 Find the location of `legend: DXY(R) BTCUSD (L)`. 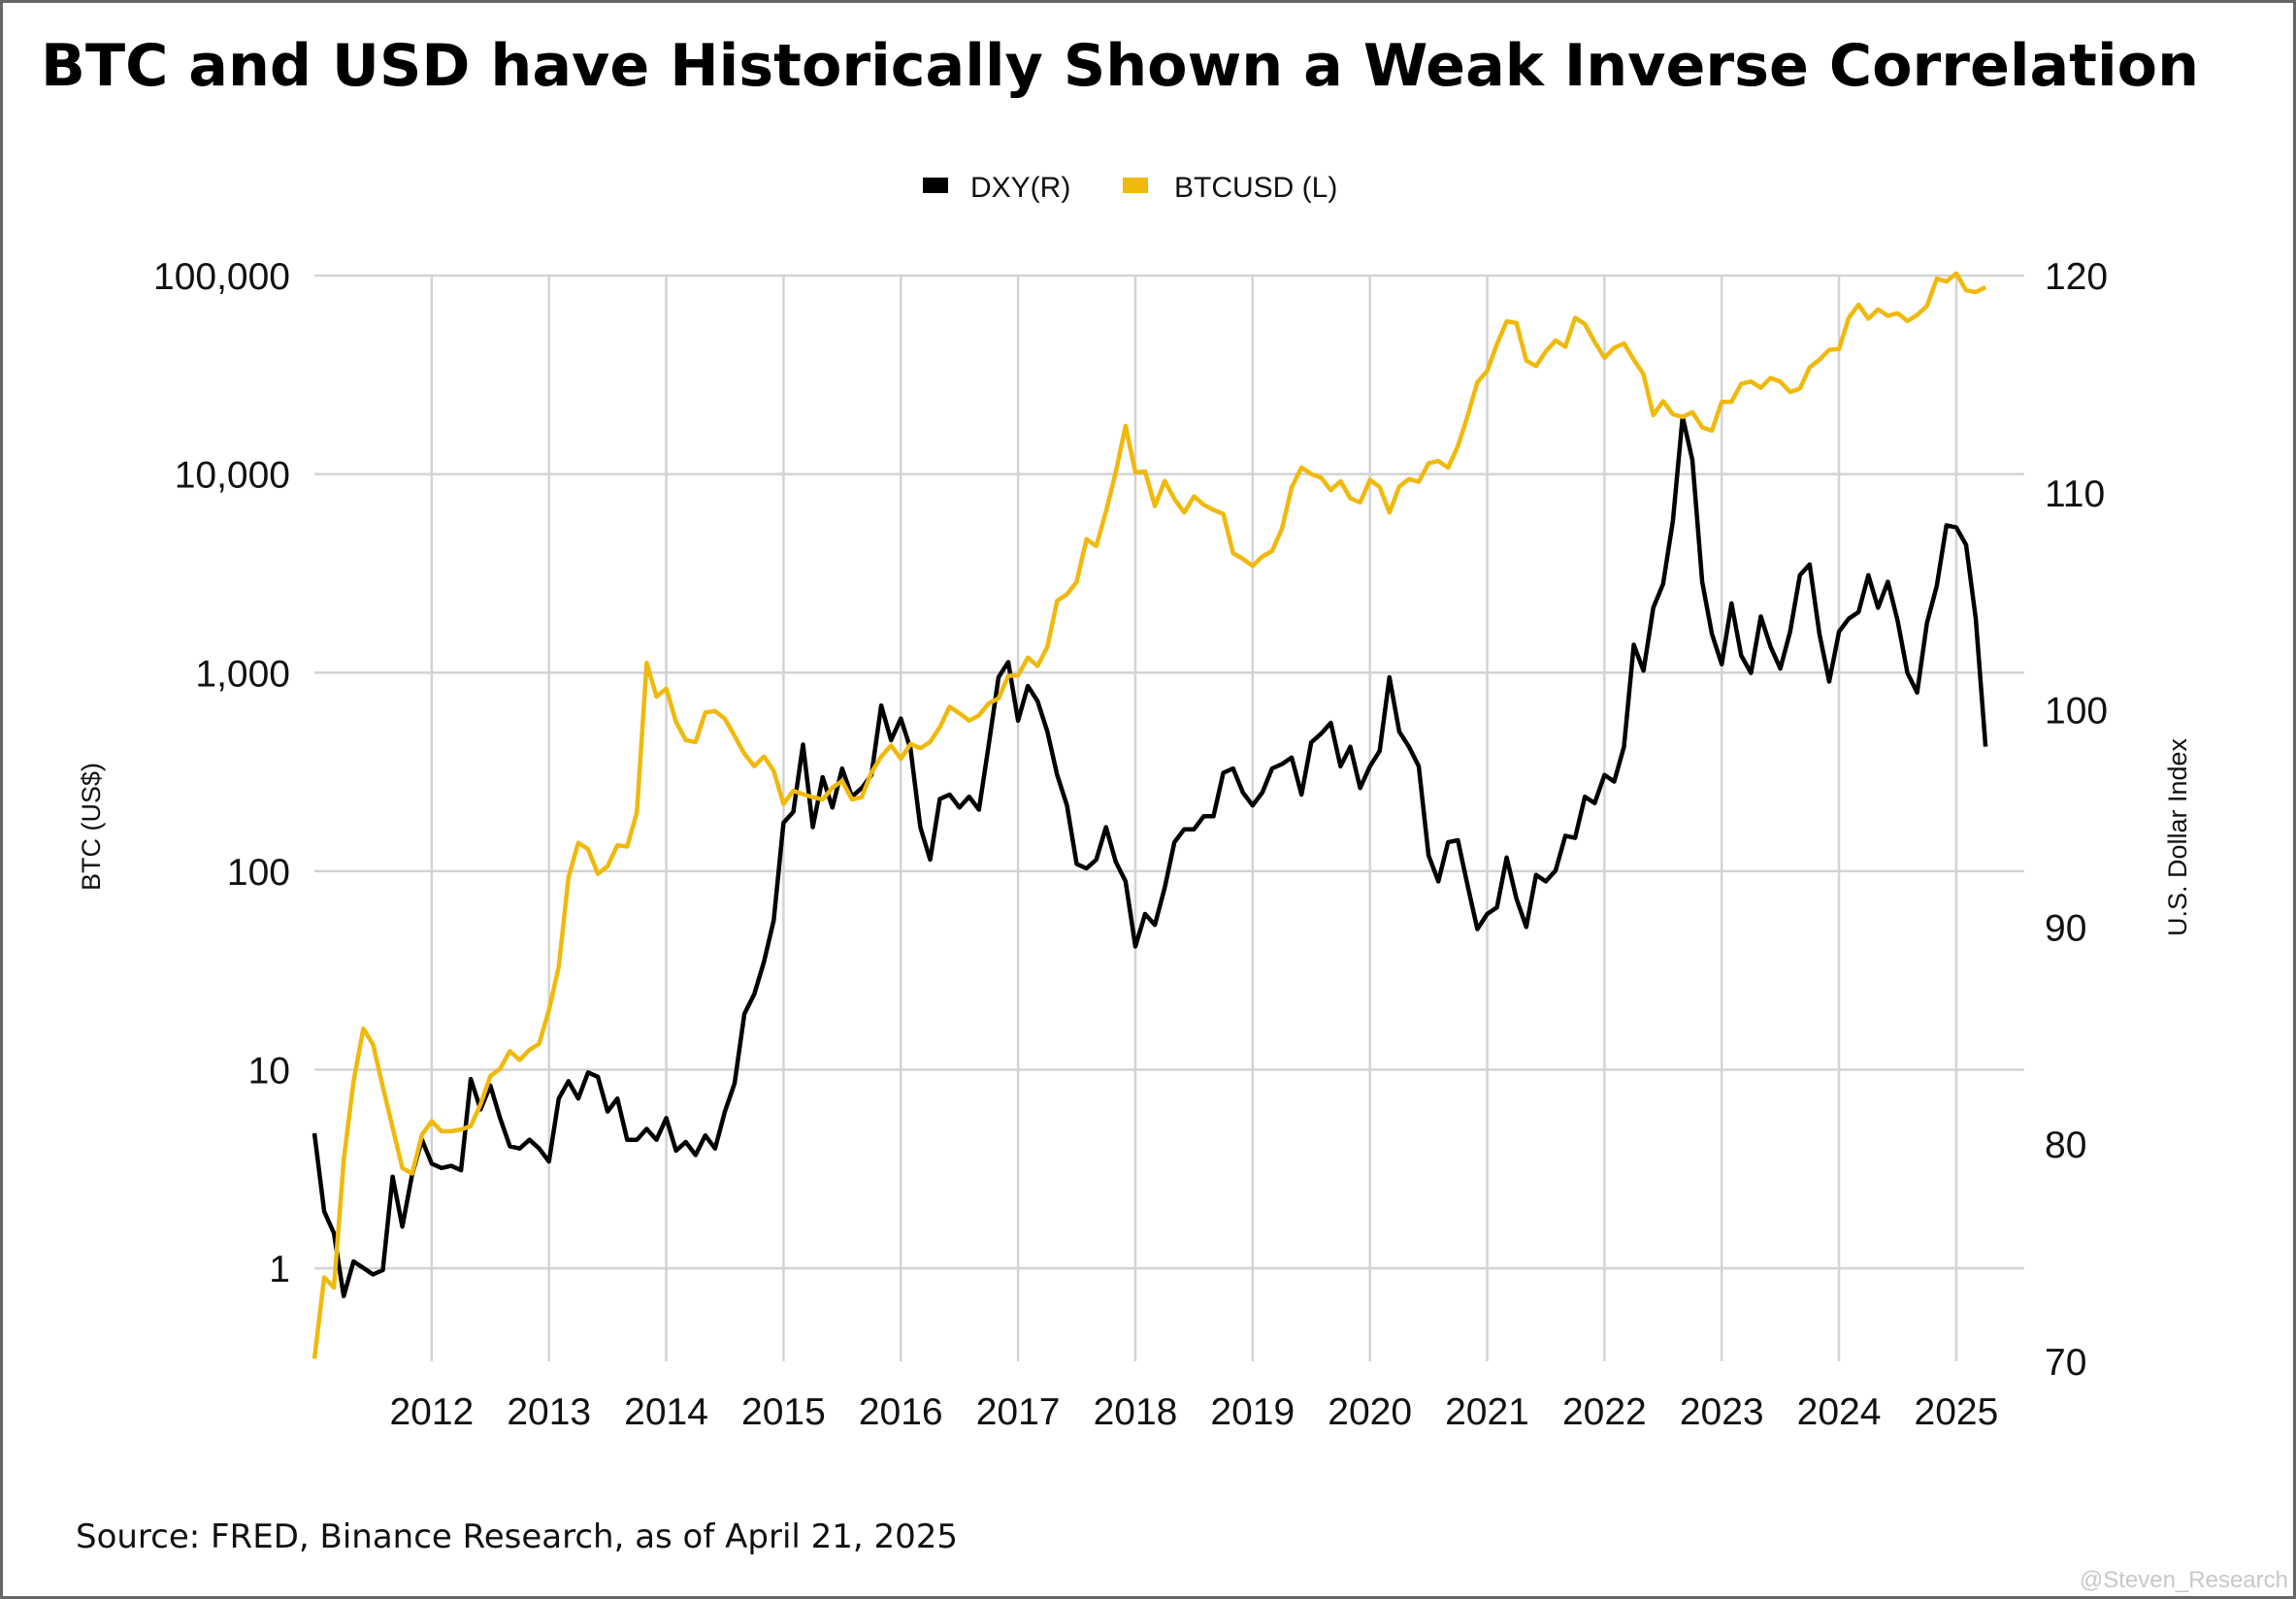

legend: DXY(R) BTCUSD (L) is located at coordinates (1130, 188).